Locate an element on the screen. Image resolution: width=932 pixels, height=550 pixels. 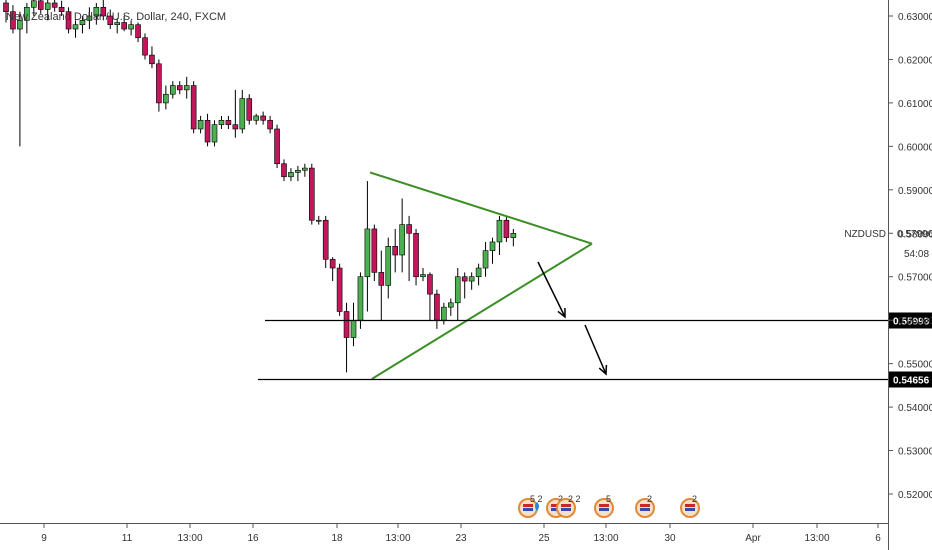
time-axis: 9 11 13:00 16 18 13:00 23 25 13:00 30 Apr 13:00 6 is located at coordinates (461, 533).